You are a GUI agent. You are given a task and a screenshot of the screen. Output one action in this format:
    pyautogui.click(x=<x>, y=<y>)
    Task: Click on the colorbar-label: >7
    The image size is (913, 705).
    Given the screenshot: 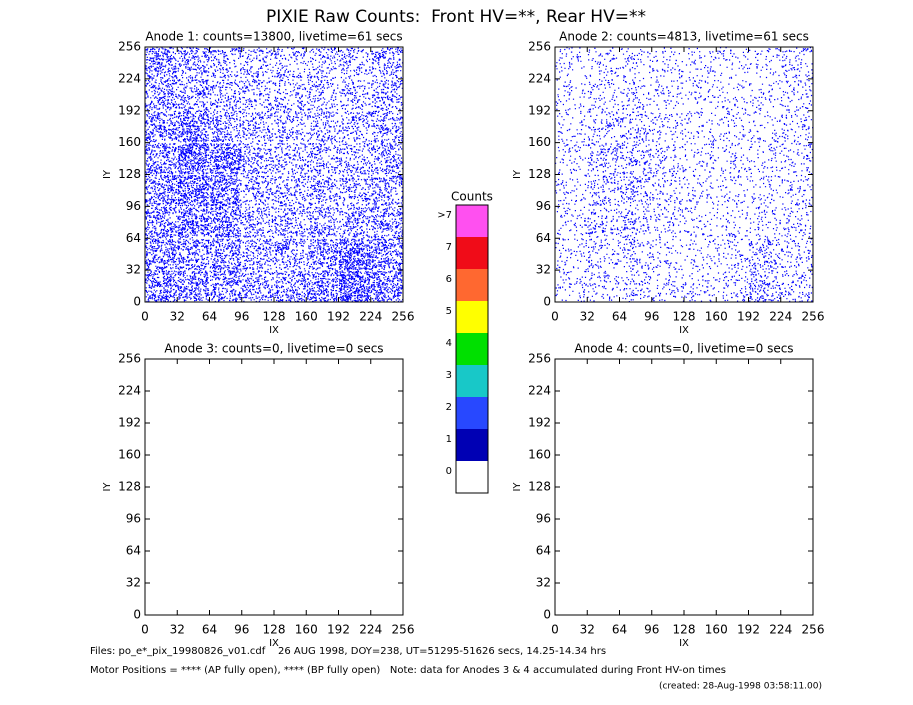 What is the action you would take?
    pyautogui.click(x=444, y=215)
    